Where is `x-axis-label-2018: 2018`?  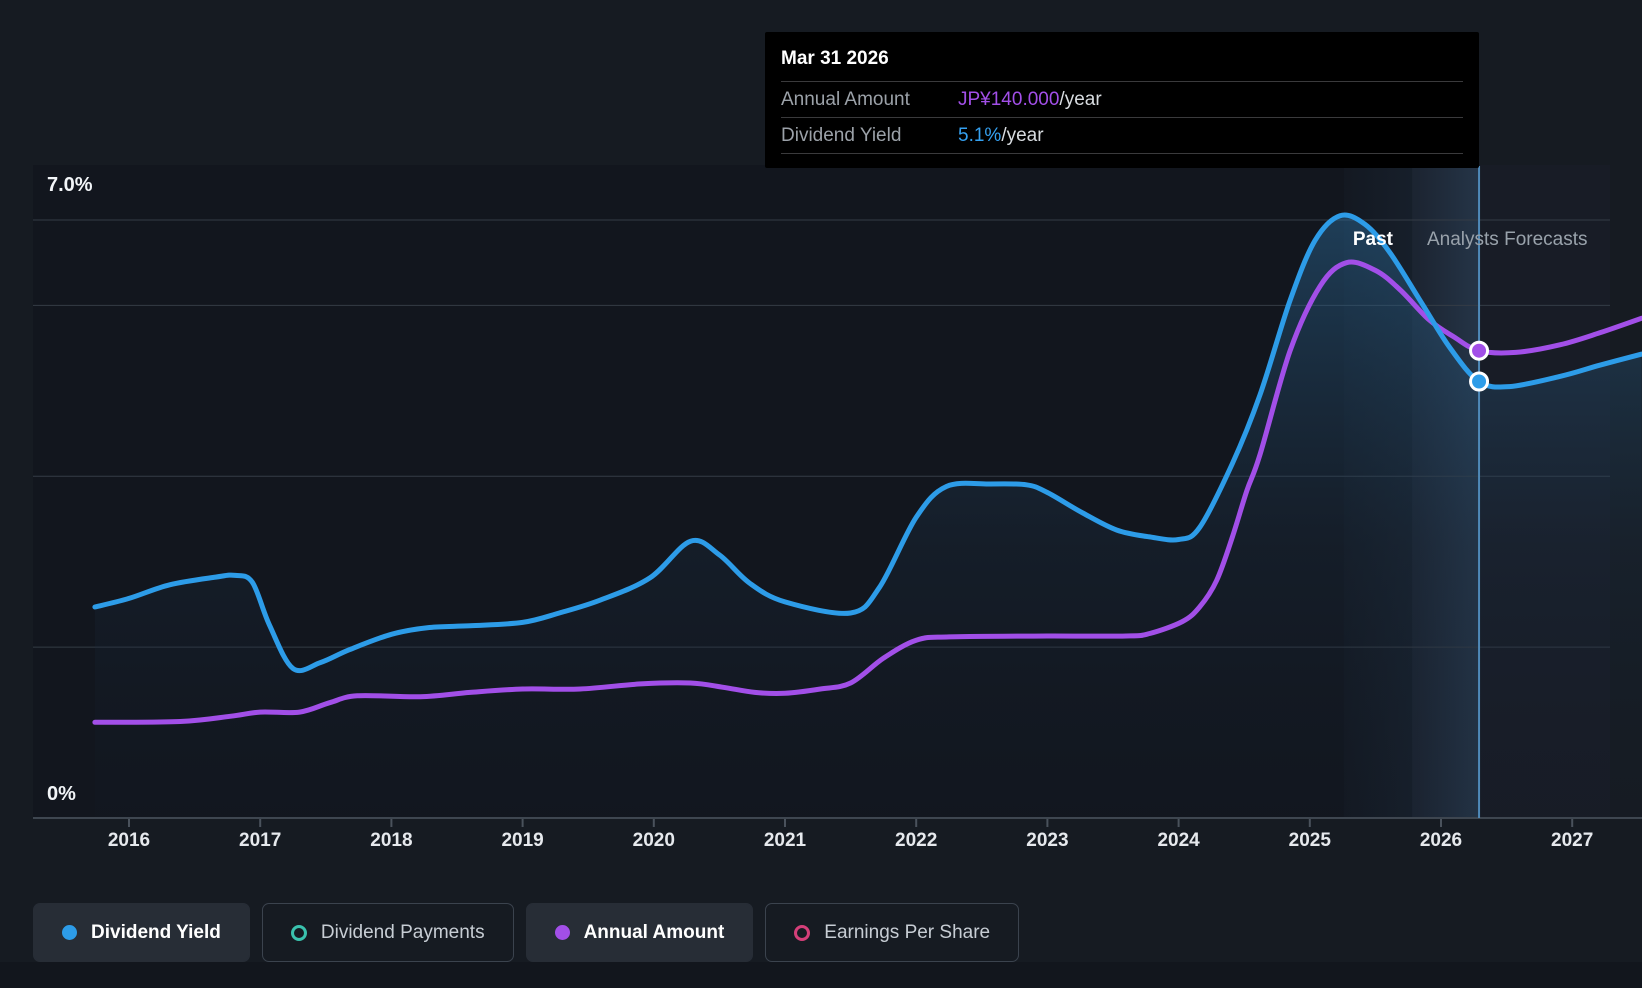 x-axis-label-2018: 2018 is located at coordinates (391, 840).